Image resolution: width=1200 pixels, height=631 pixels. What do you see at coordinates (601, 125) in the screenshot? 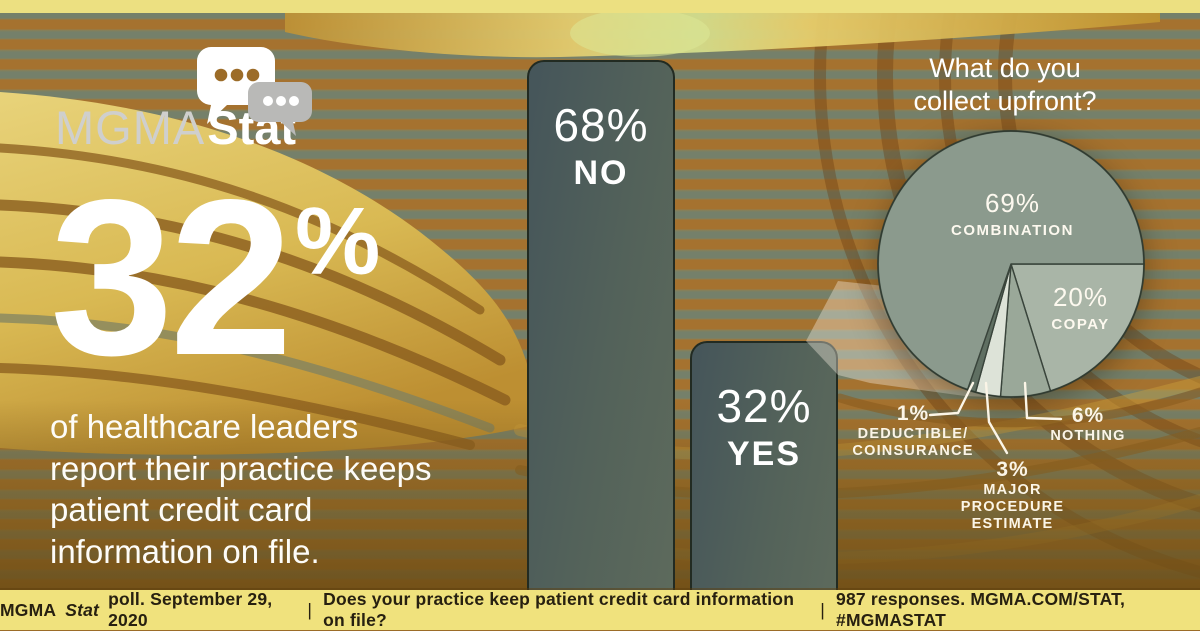
I see `bar-no-value: 68%` at bounding box center [601, 125].